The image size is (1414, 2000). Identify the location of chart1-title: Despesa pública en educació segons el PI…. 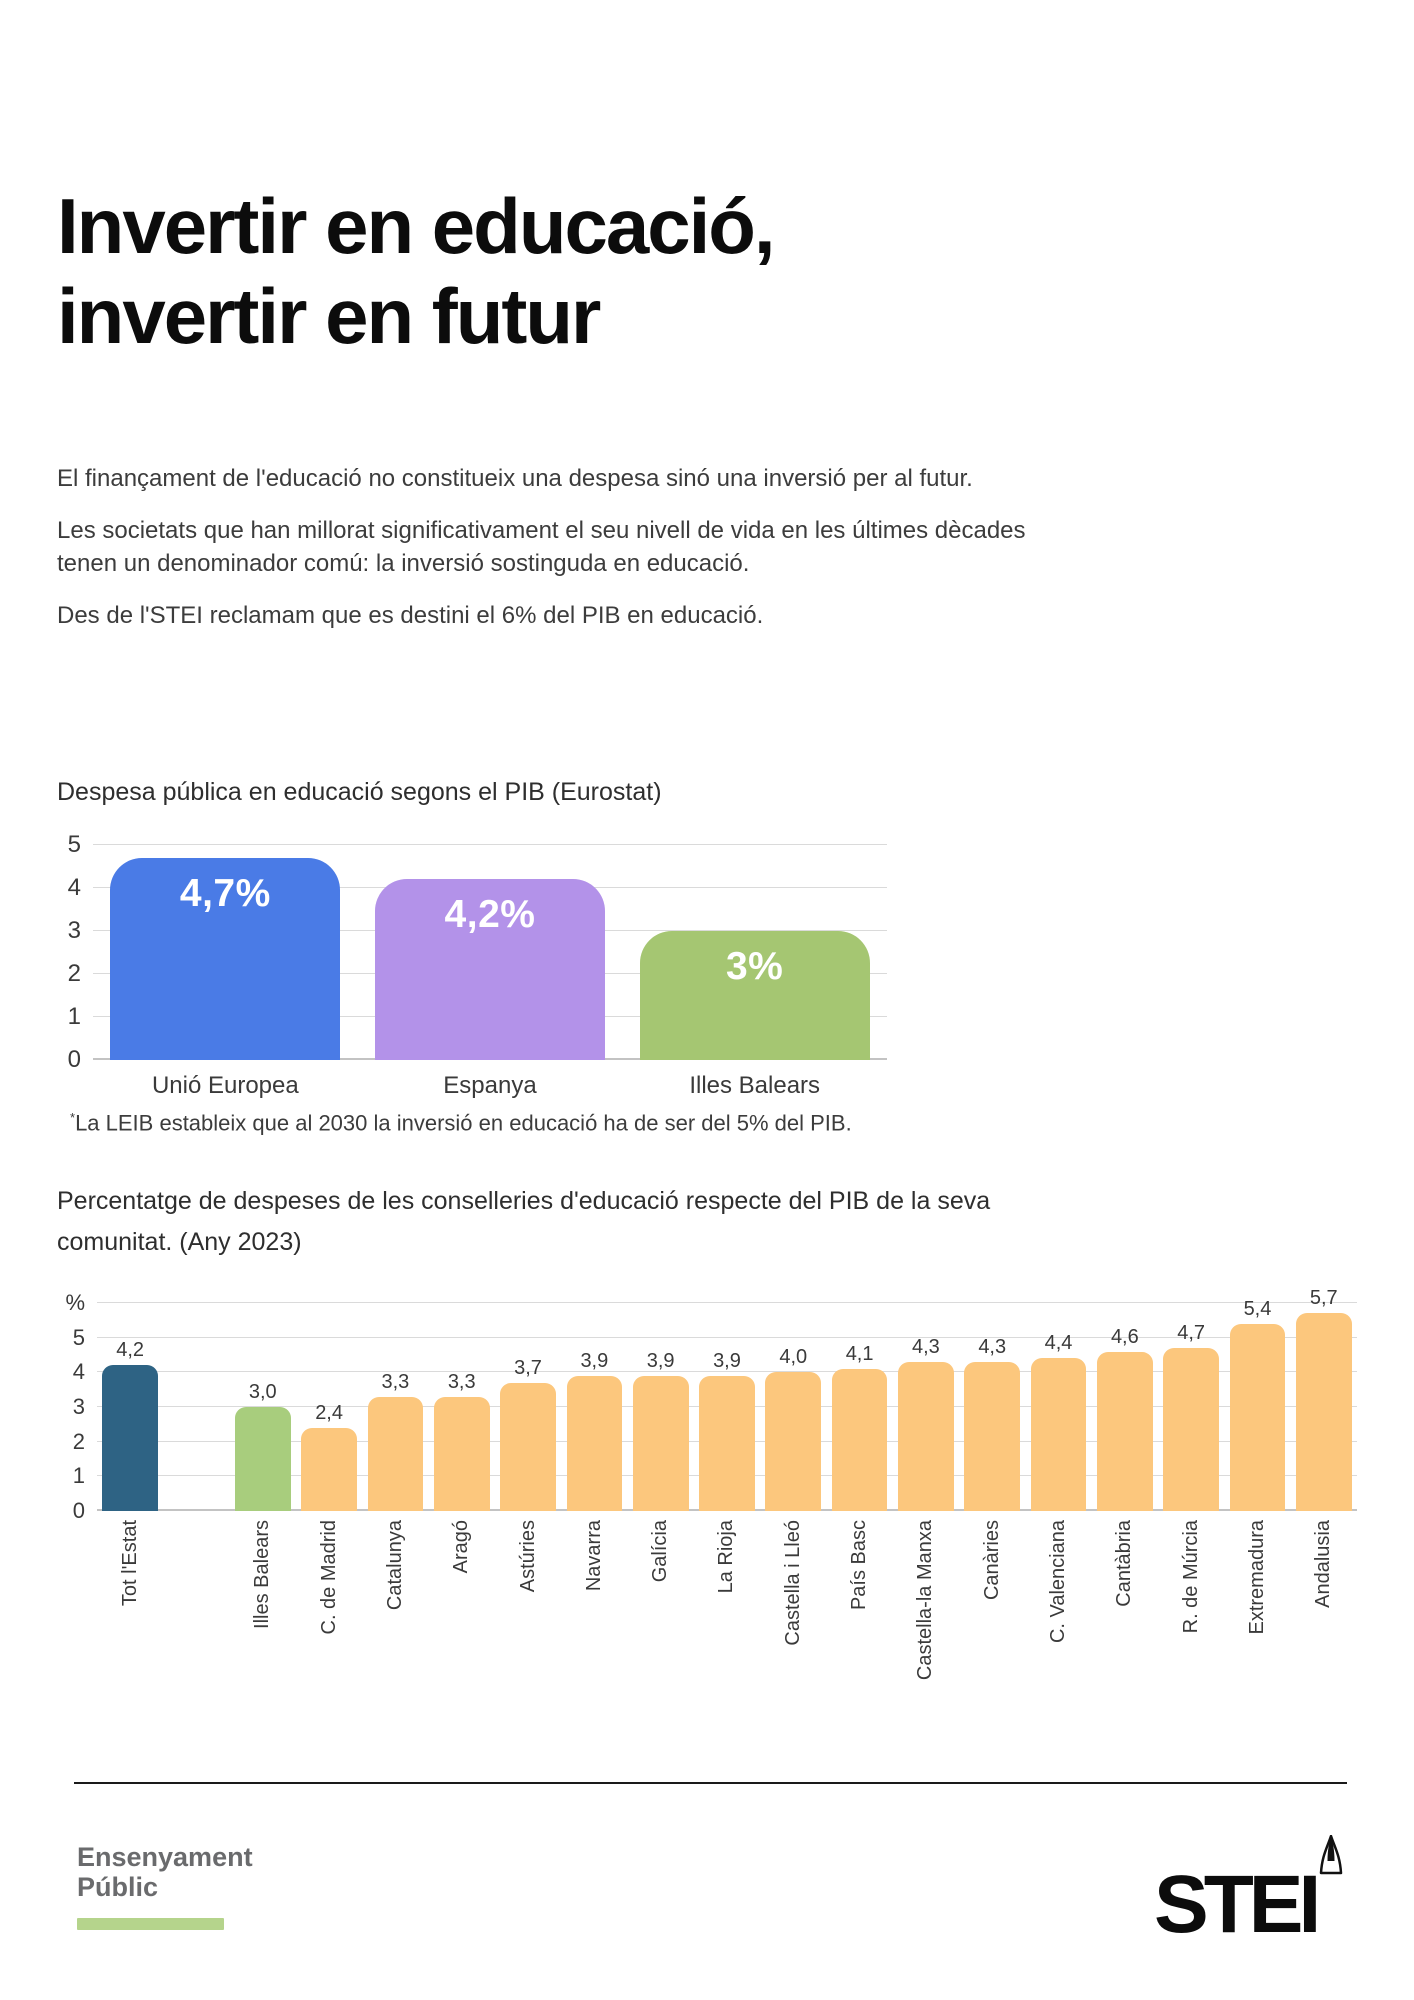
(359, 792).